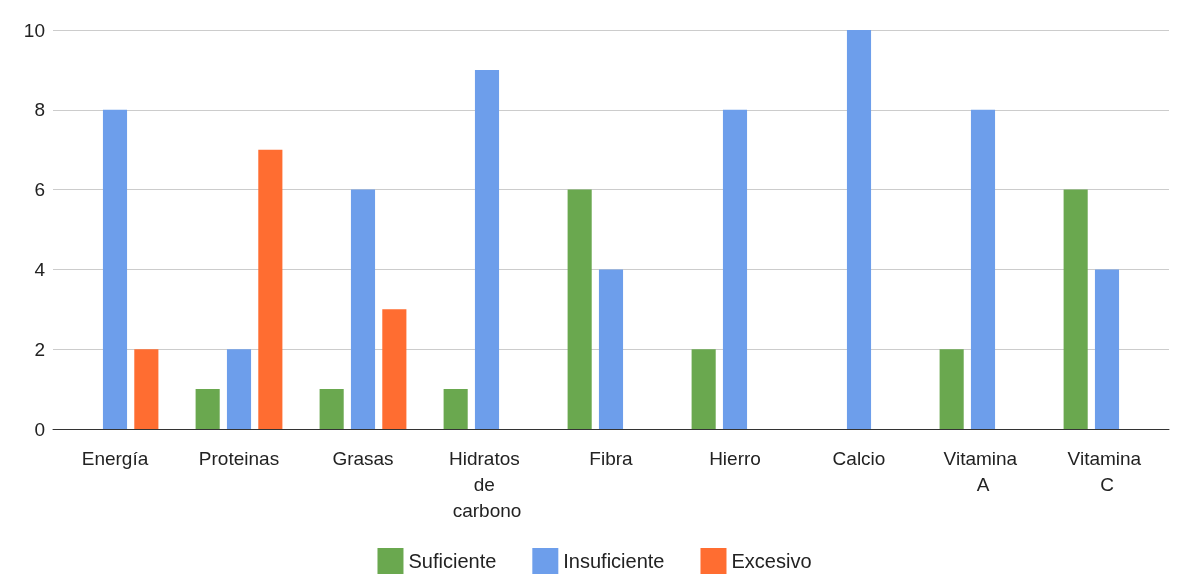  What do you see at coordinates (39, 110) in the screenshot?
I see `y-tick-label: 8` at bounding box center [39, 110].